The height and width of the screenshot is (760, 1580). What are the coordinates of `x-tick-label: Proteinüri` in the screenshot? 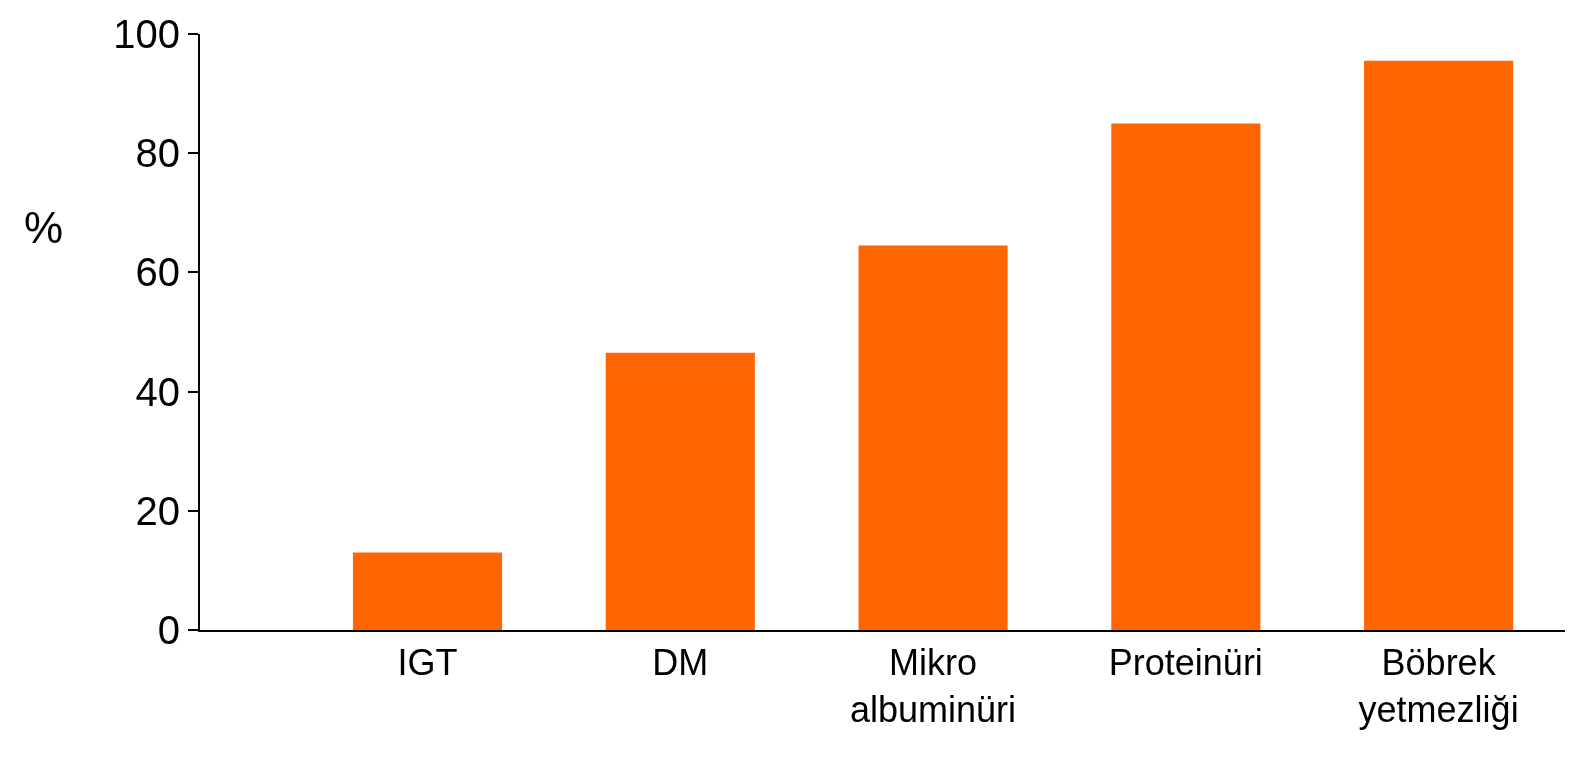 It's located at (1185, 663).